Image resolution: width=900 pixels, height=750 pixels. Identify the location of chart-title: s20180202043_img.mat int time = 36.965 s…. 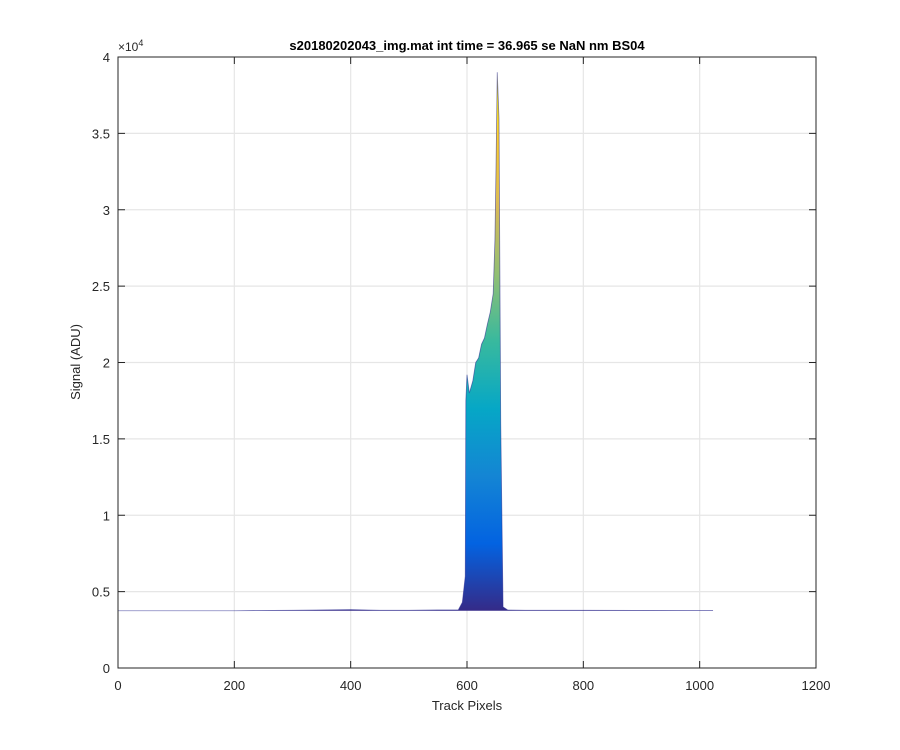
(467, 45).